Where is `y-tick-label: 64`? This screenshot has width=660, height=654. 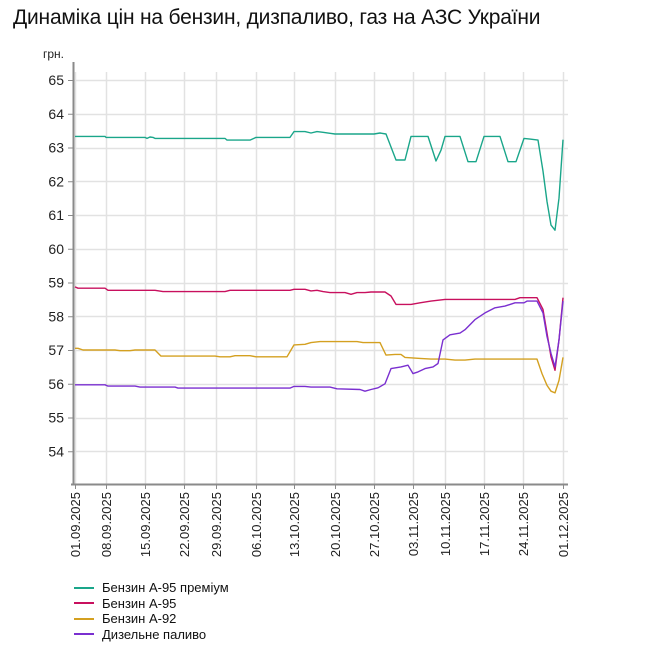
y-tick-label: 64 is located at coordinates (56, 114).